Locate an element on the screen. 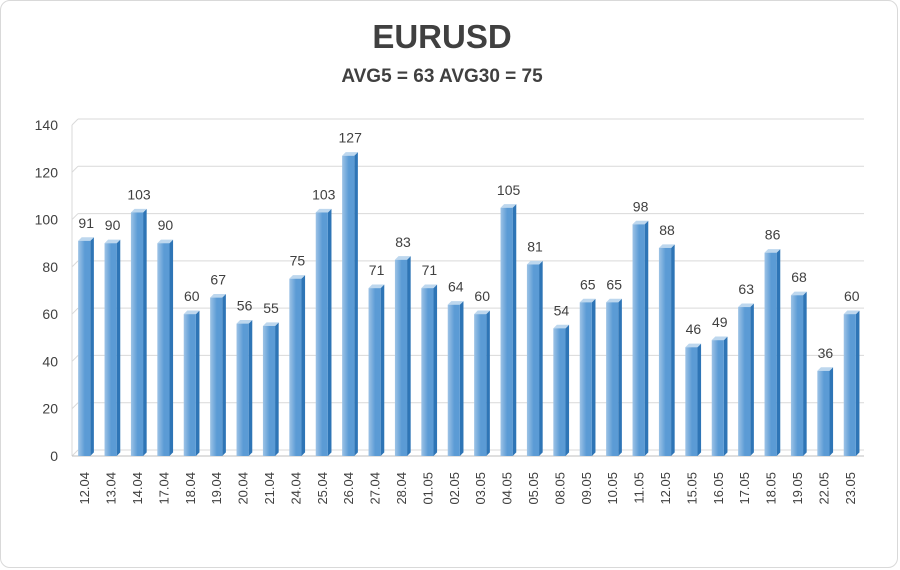  data-label: 36 is located at coordinates (826, 353).